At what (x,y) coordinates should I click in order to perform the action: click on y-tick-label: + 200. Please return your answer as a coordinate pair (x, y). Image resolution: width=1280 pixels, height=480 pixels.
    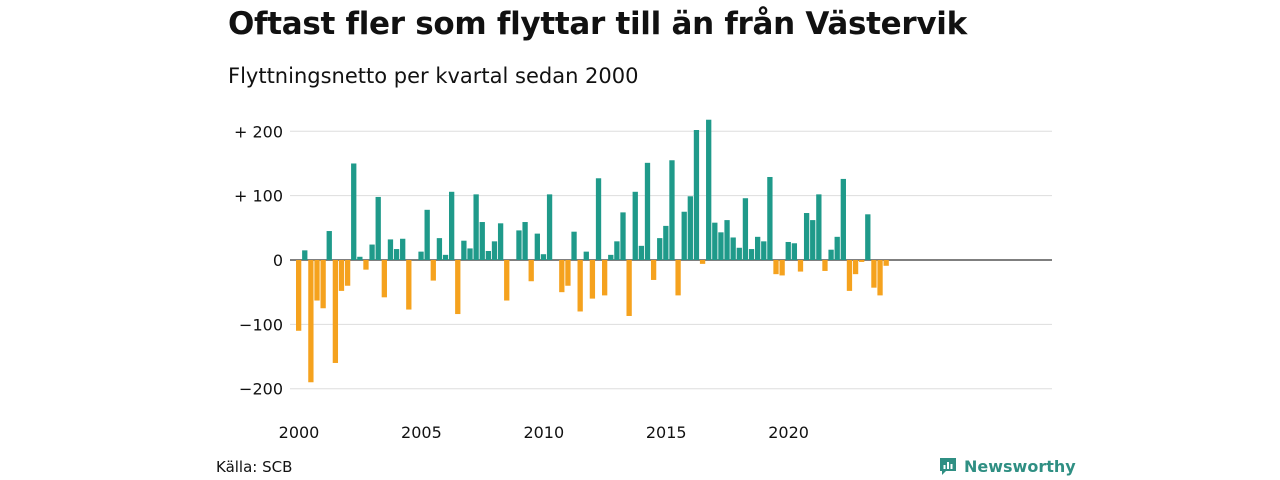
    Looking at the image, I should click on (258, 131).